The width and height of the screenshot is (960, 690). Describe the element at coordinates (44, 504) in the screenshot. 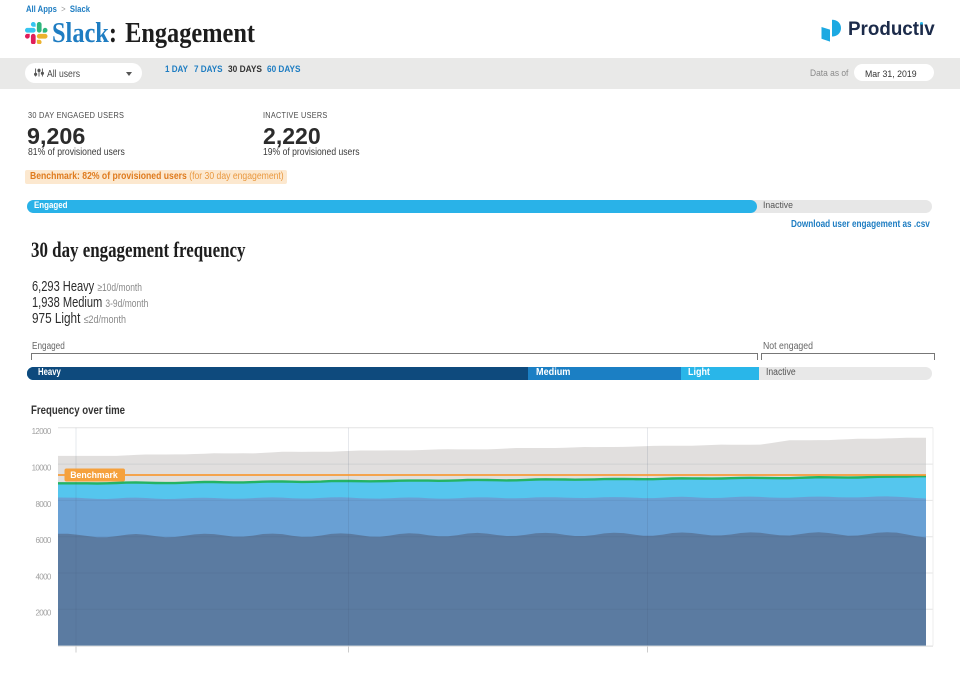

I see `svg-text: 8000` at that location.